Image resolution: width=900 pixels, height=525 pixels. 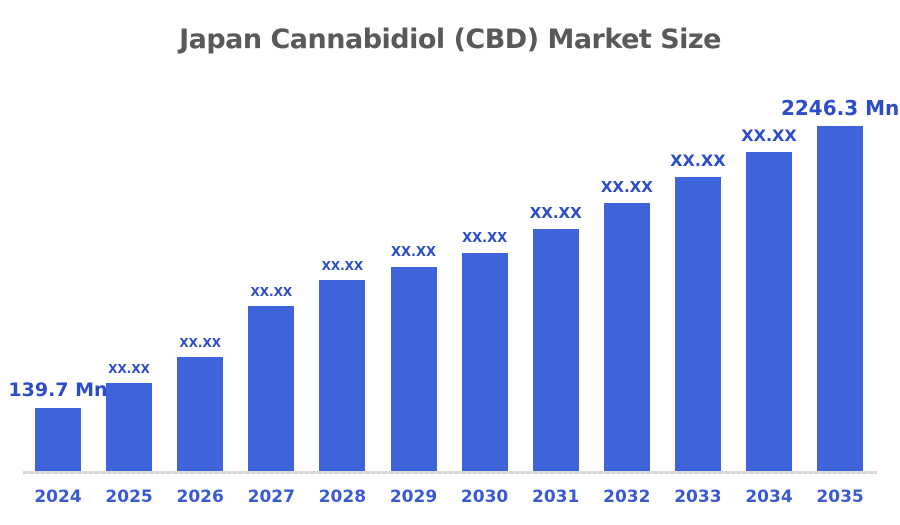 What do you see at coordinates (413, 252) in the screenshot?
I see `value-label-2029: XX.XX` at bounding box center [413, 252].